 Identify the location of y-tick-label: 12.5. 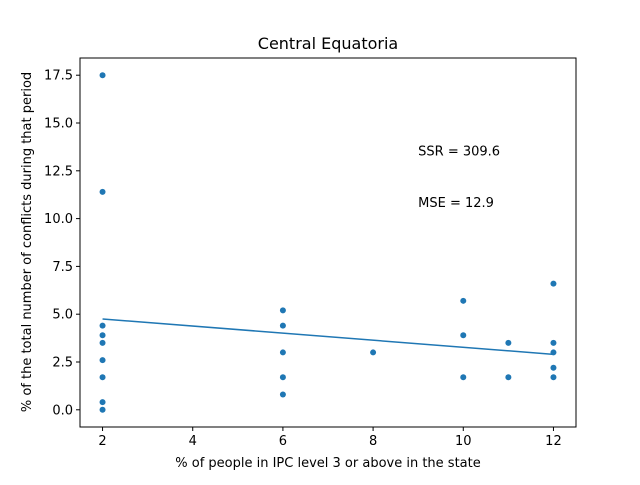
(58, 171).